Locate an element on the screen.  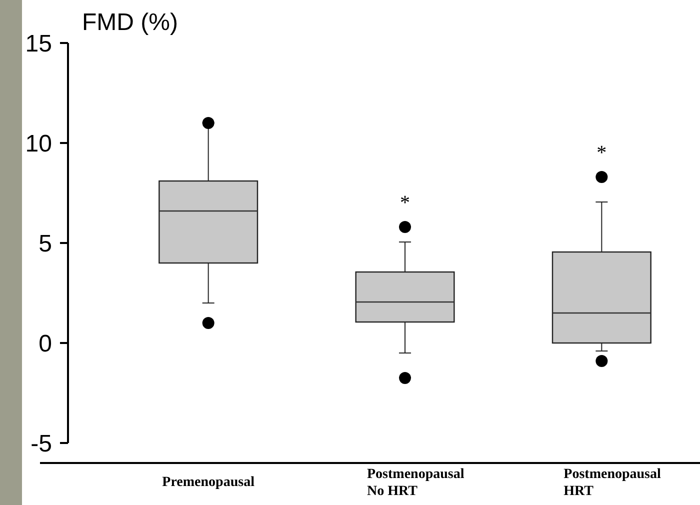
x-tick-label: Postmenopausal HRT is located at coordinates (613, 483).